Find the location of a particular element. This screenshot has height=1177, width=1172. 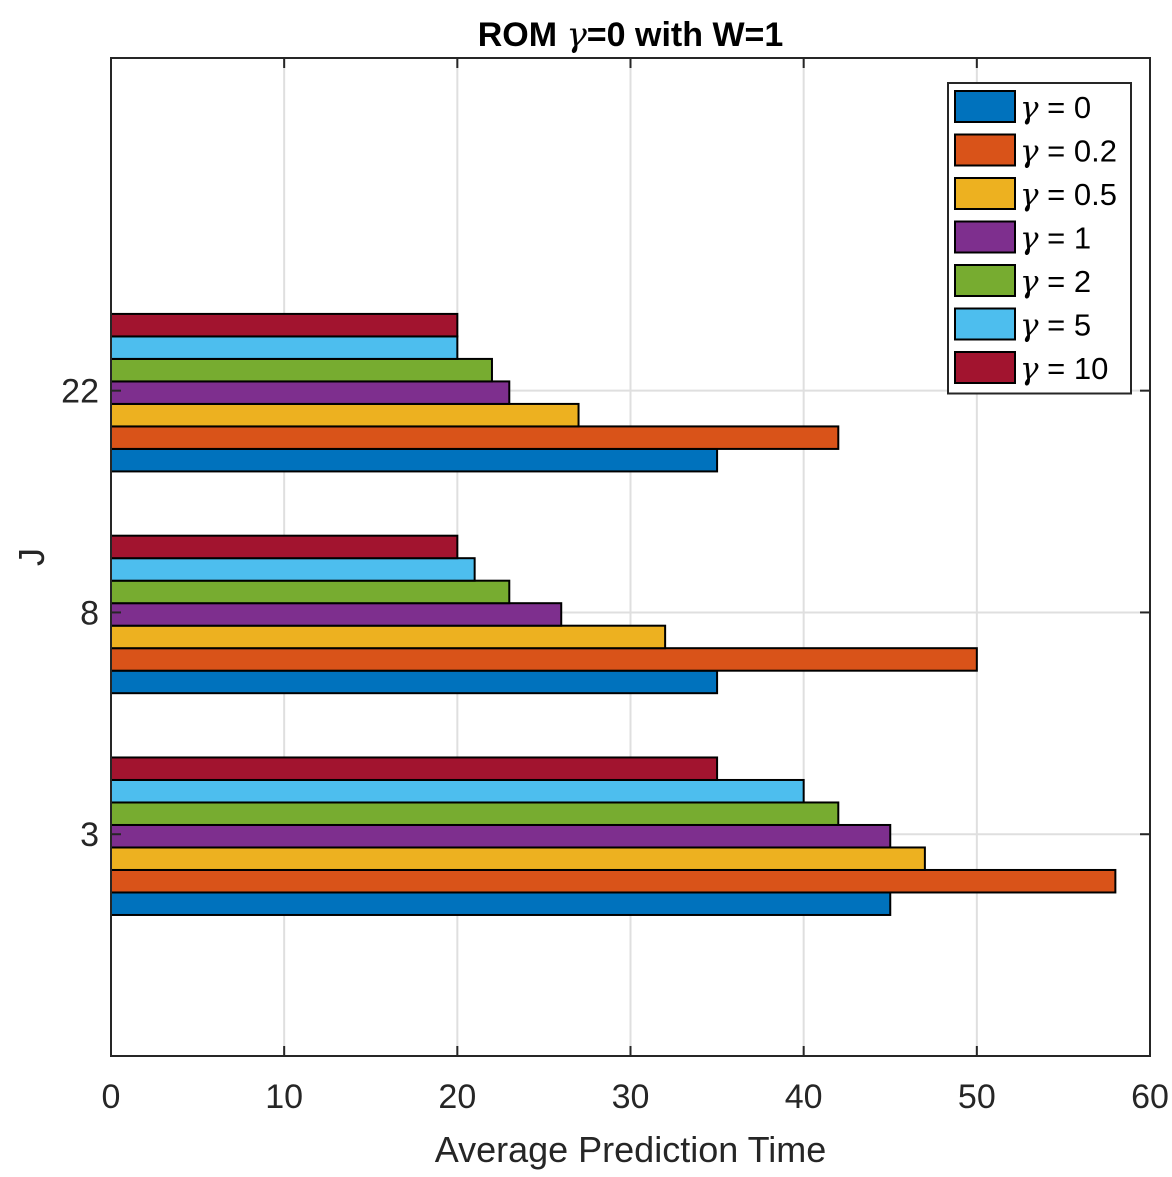

legend-entry: γ = 0 is located at coordinates (1022, 108).